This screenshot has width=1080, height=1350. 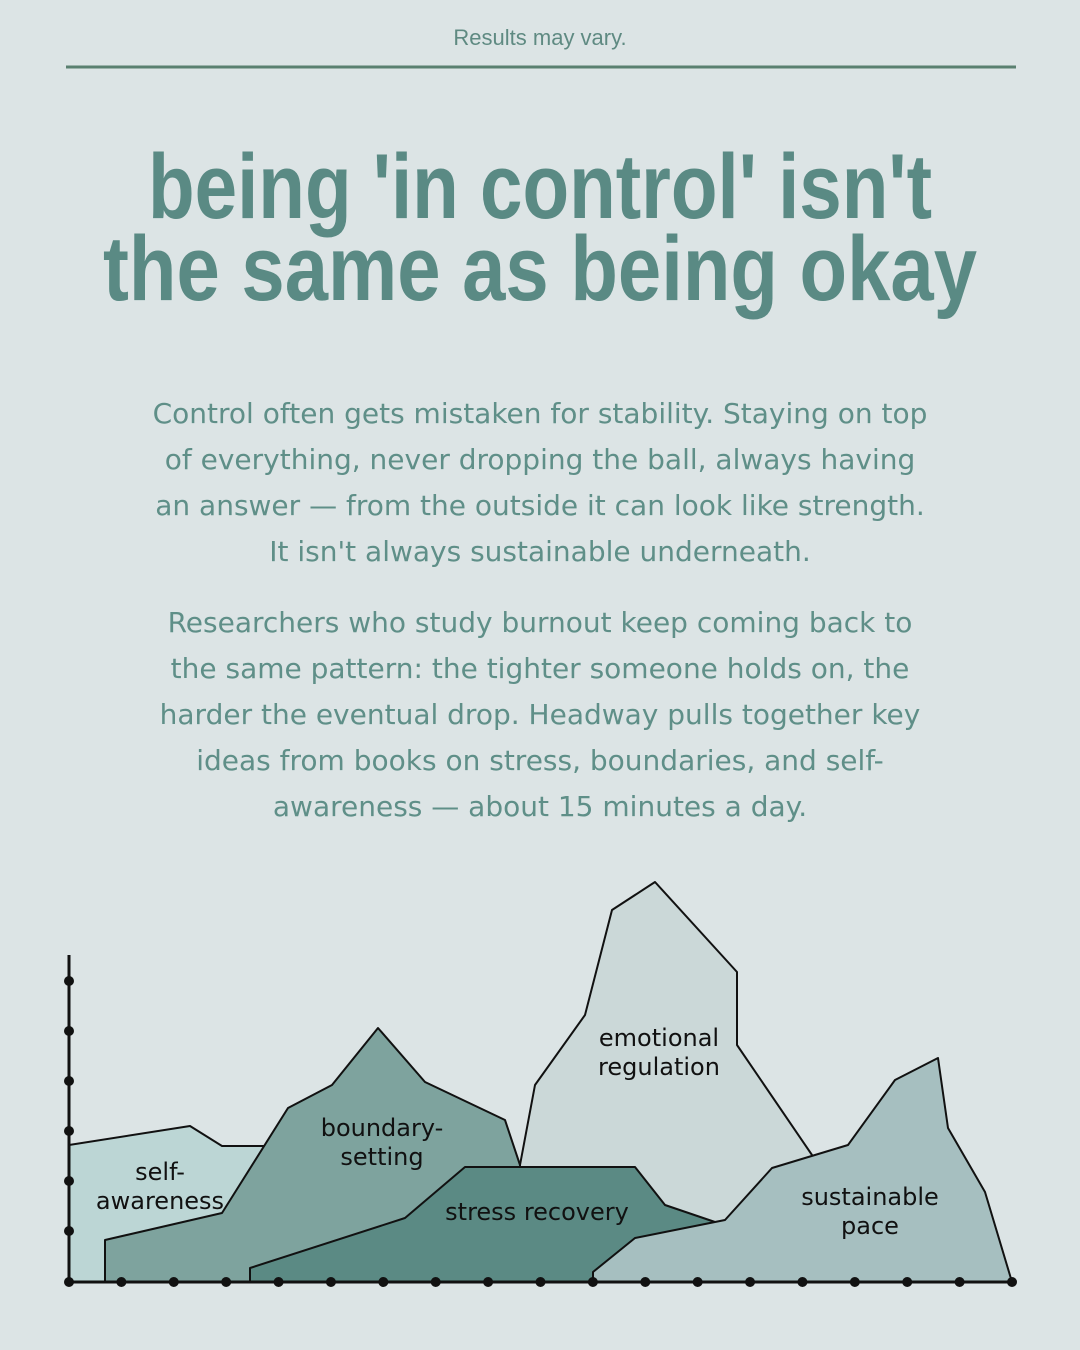 What do you see at coordinates (870, 1226) in the screenshot?
I see `mountain-label: pace` at bounding box center [870, 1226].